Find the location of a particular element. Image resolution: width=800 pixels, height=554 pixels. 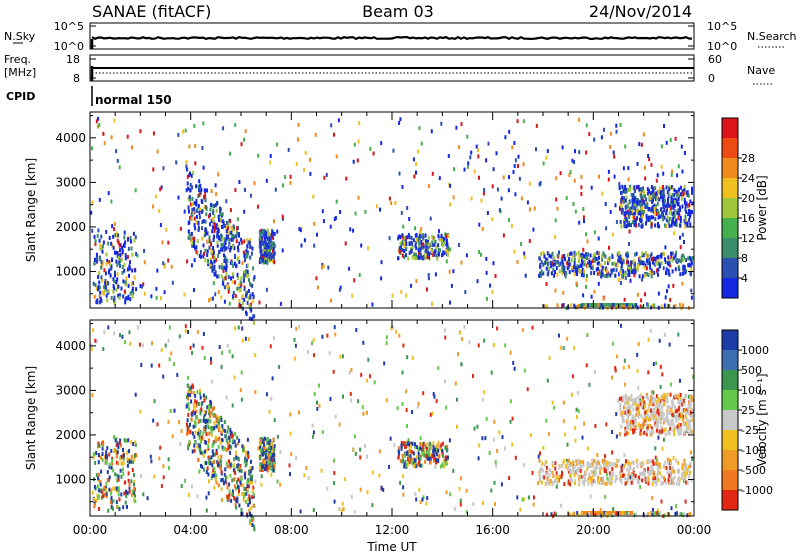

colorbar-swatch is located at coordinates (730, 228).